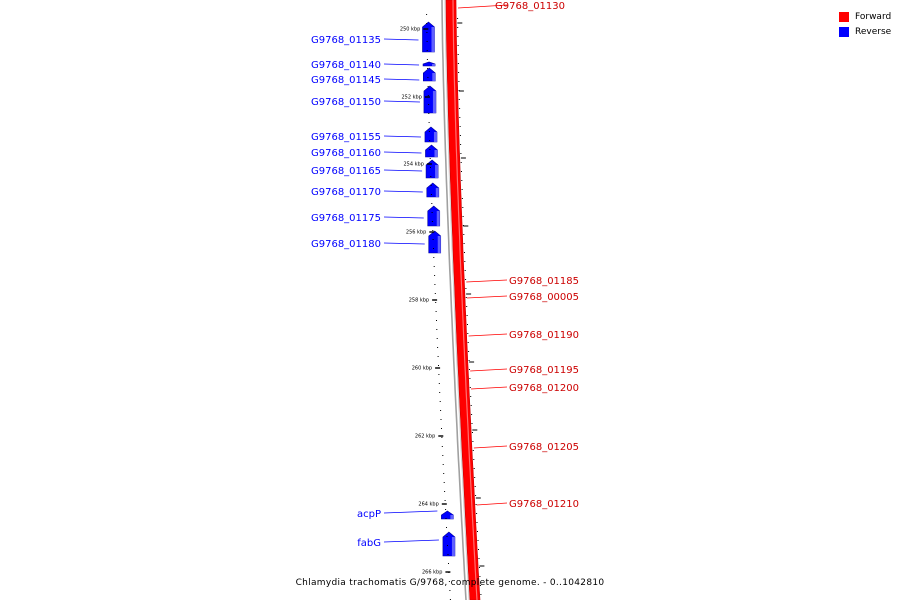 The height and width of the screenshot is (600, 900). What do you see at coordinates (346, 65) in the screenshot?
I see `gene-label-g9768_01140: G9768_01140` at bounding box center [346, 65].